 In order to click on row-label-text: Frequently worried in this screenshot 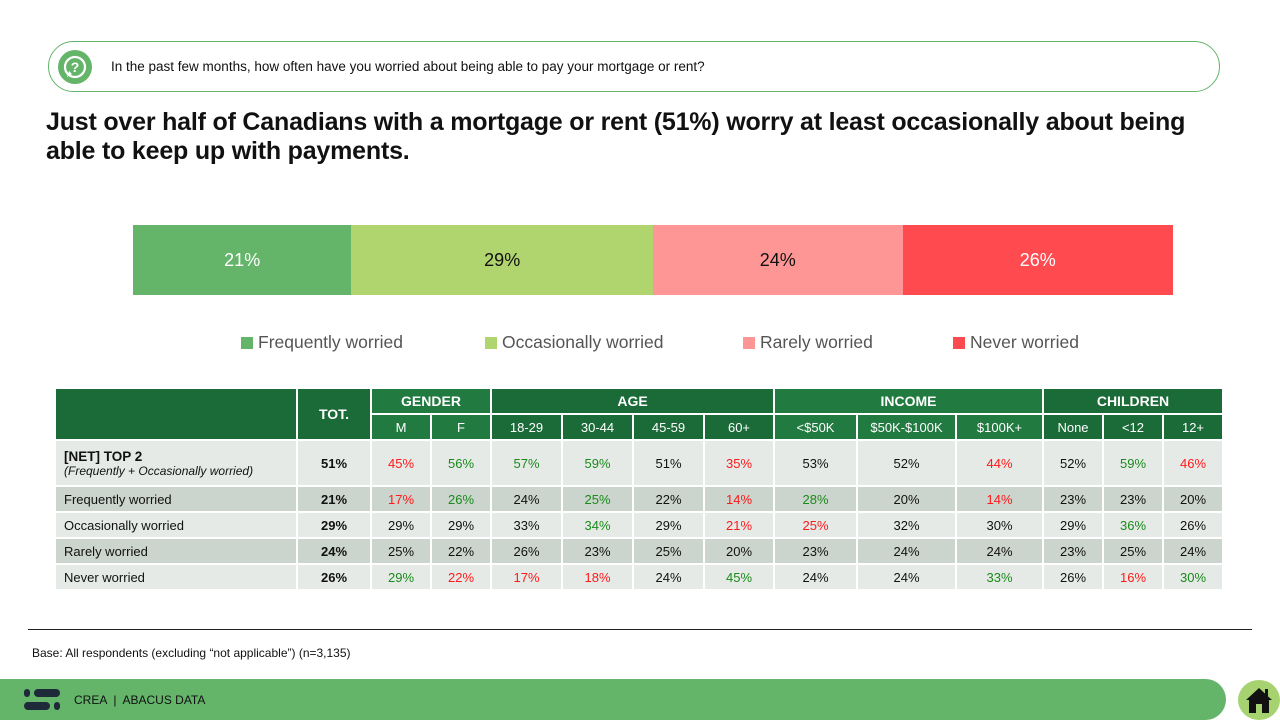, I will do `click(118, 499)`.